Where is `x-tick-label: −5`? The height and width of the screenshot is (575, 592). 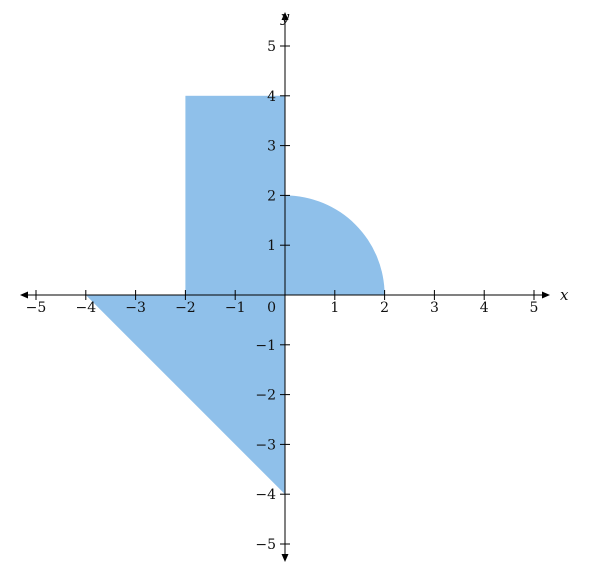 x-tick-label: −5 is located at coordinates (36, 308).